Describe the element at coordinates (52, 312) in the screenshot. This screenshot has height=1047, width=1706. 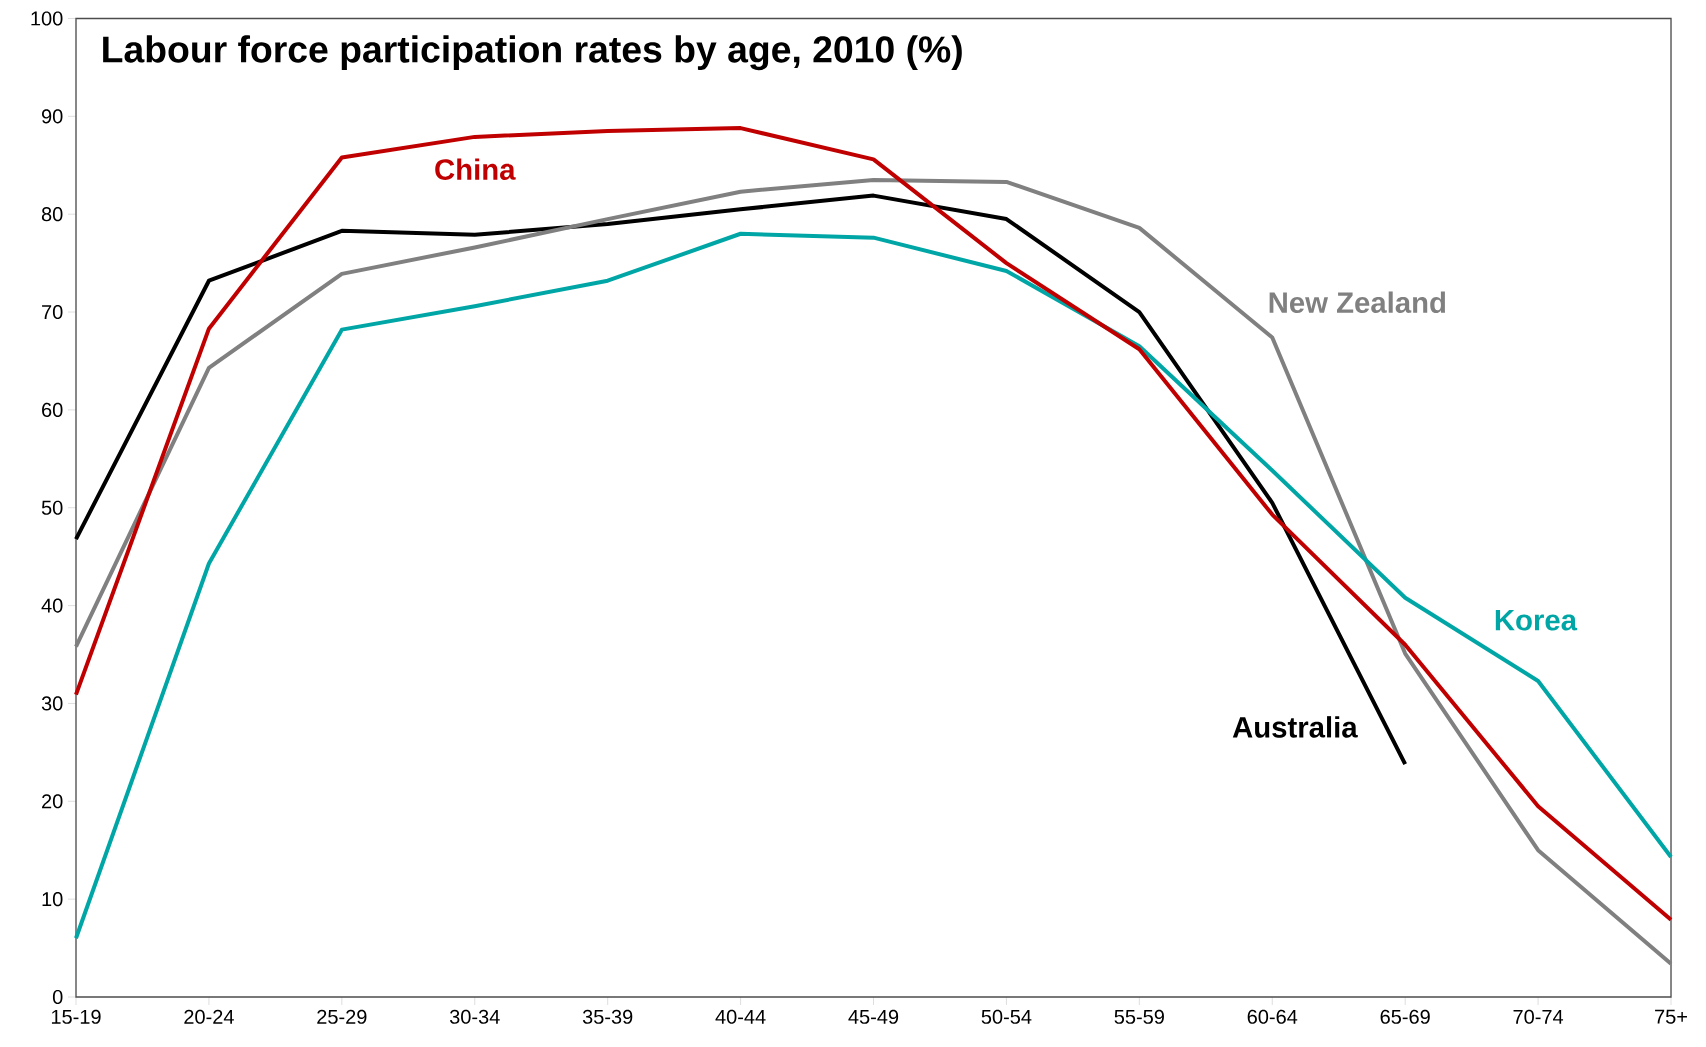
I see `y-tick-label: 70` at that location.